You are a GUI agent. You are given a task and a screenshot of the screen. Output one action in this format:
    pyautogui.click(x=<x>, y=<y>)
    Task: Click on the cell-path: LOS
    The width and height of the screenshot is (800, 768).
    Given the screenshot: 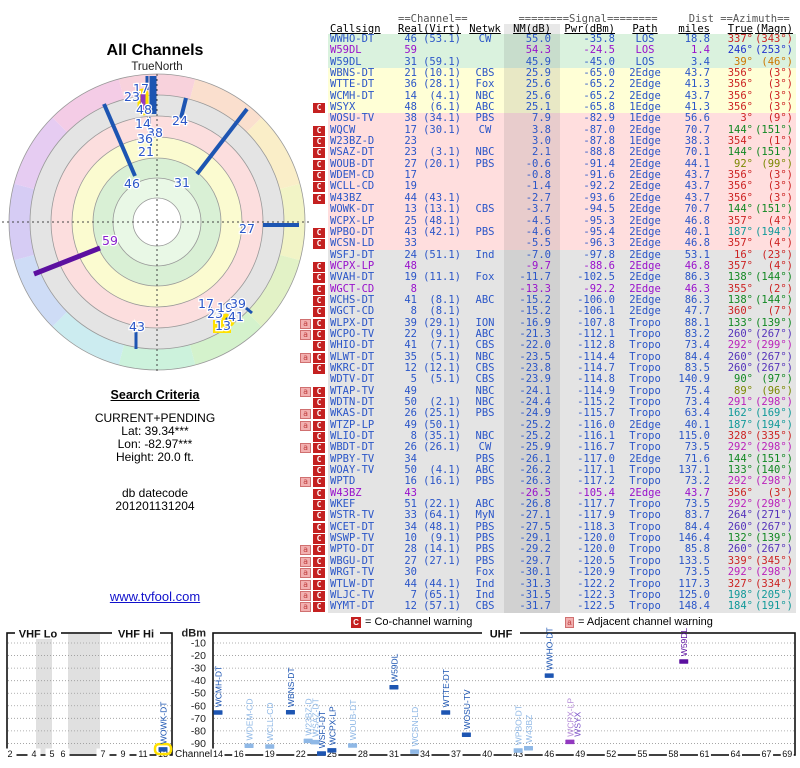 What is the action you would take?
    pyautogui.click(x=645, y=51)
    